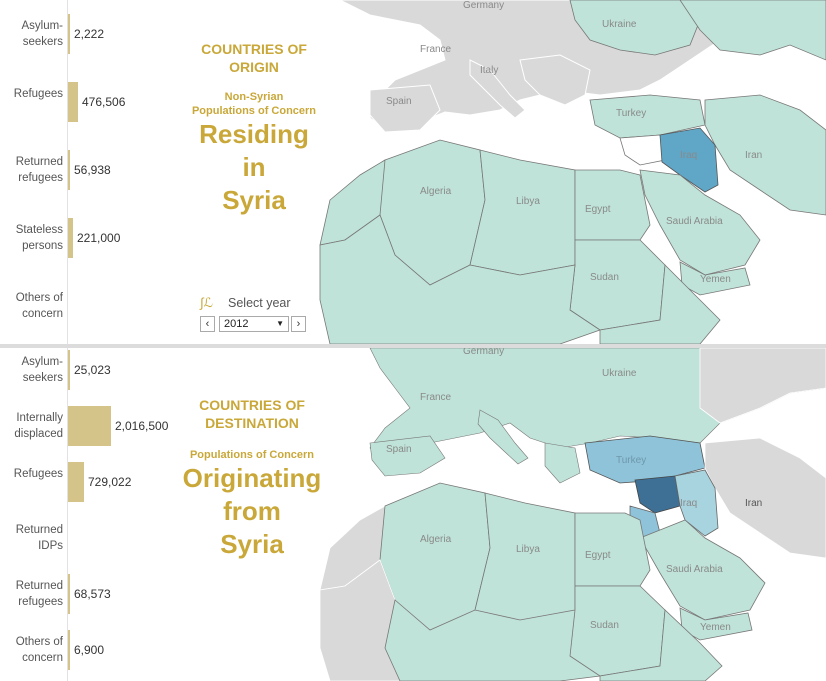  I want to click on map-label: Iraq, so click(688, 503).